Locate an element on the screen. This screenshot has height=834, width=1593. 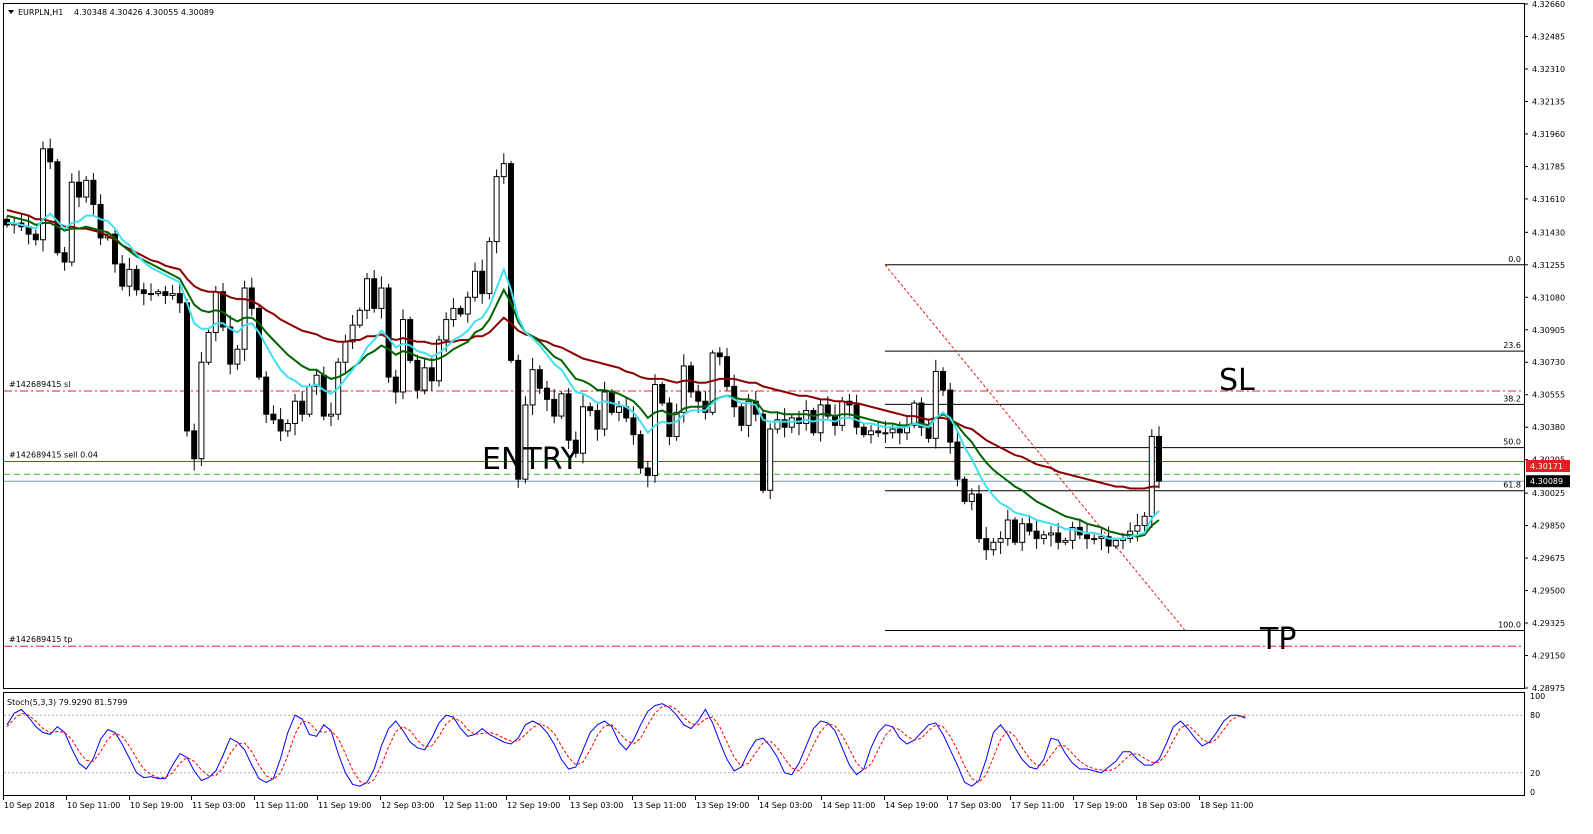
price-tick-label: 4.31255 is located at coordinates (1548, 265).